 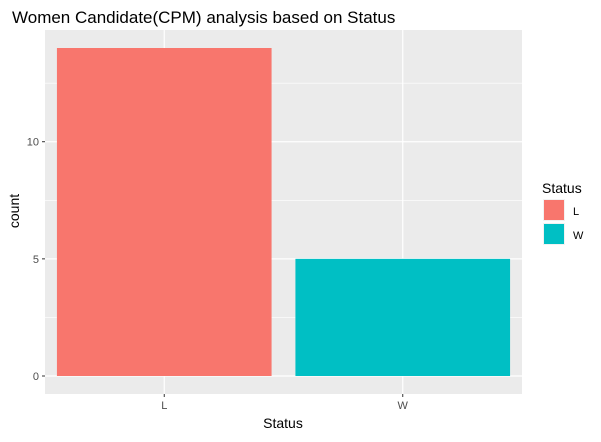 I want to click on y-axis-ticks: 0 5 10, so click(x=36, y=260).